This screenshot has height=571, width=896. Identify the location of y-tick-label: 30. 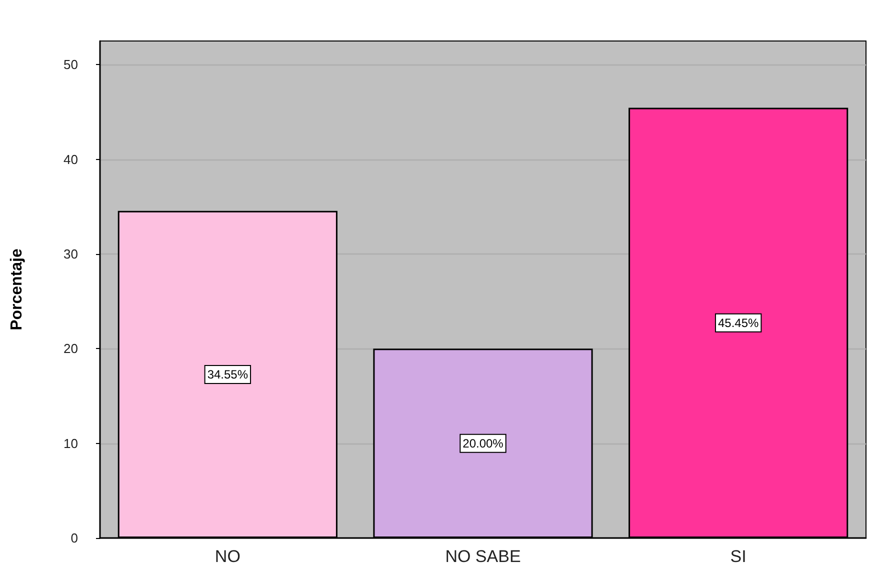
(71, 254).